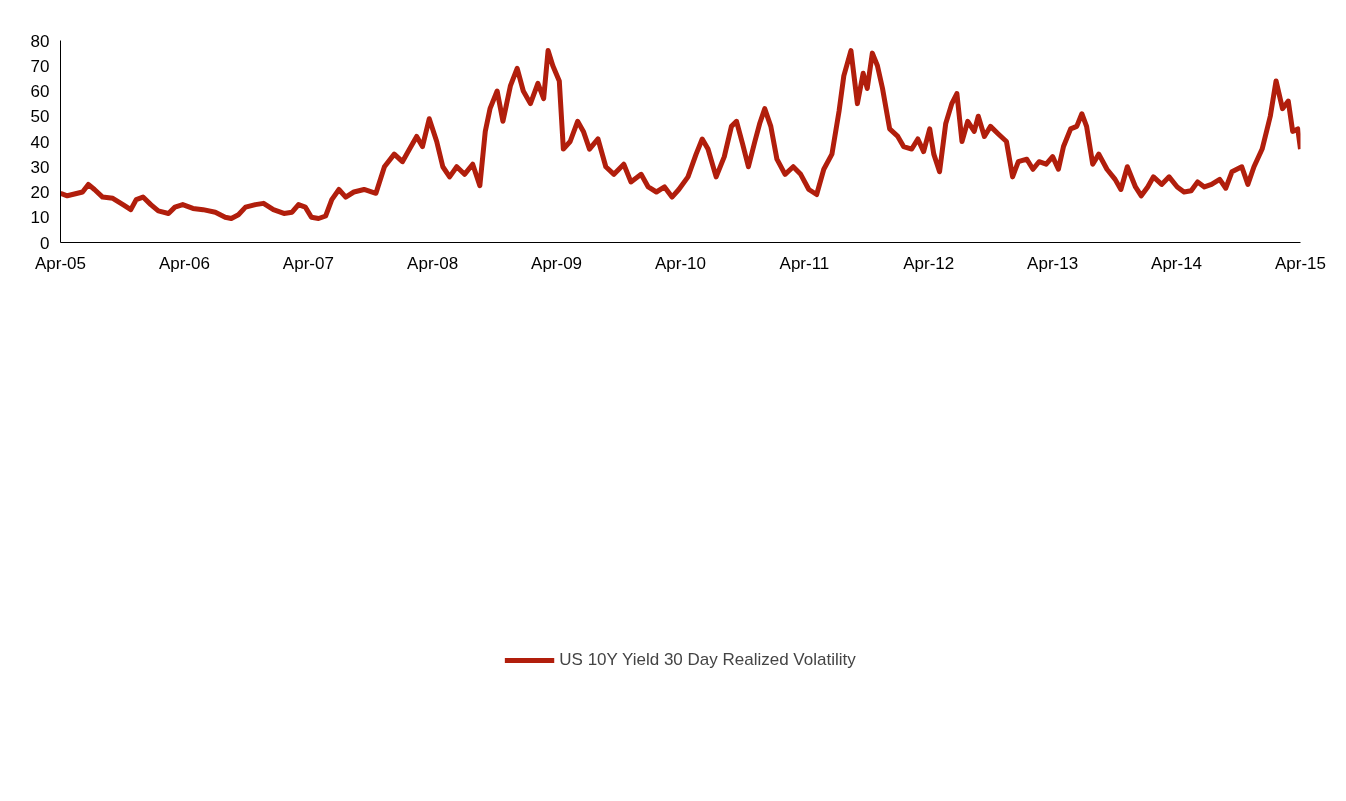 The width and height of the screenshot is (1346, 801). I want to click on x-tick-label: Apr-13, so click(1053, 263).